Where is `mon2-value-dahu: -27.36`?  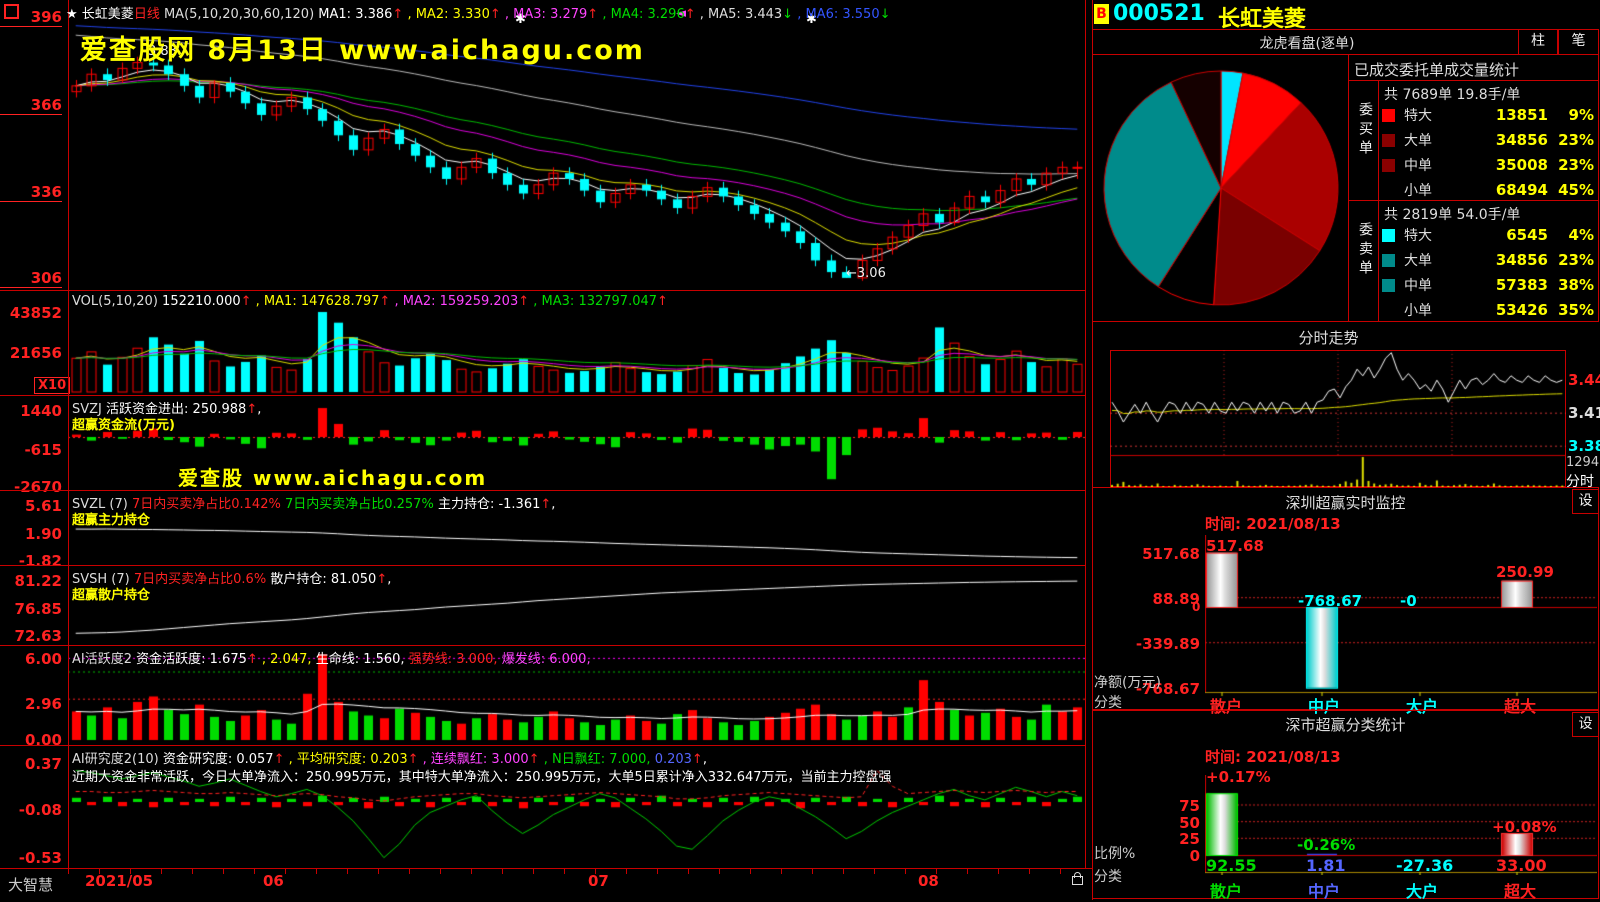 mon2-value-dahu: -27.36 is located at coordinates (1425, 865).